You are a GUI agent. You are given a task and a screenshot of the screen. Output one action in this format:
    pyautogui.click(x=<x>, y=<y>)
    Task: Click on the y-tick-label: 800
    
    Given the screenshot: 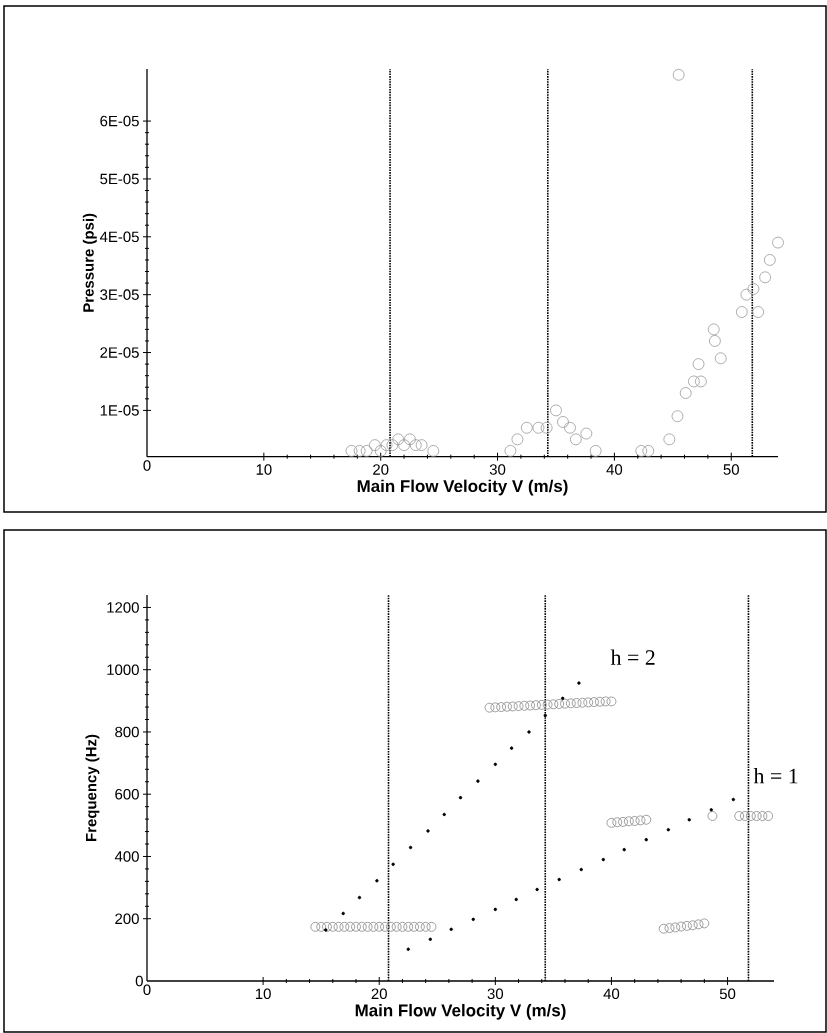 What is the action you would take?
    pyautogui.click(x=127, y=732)
    